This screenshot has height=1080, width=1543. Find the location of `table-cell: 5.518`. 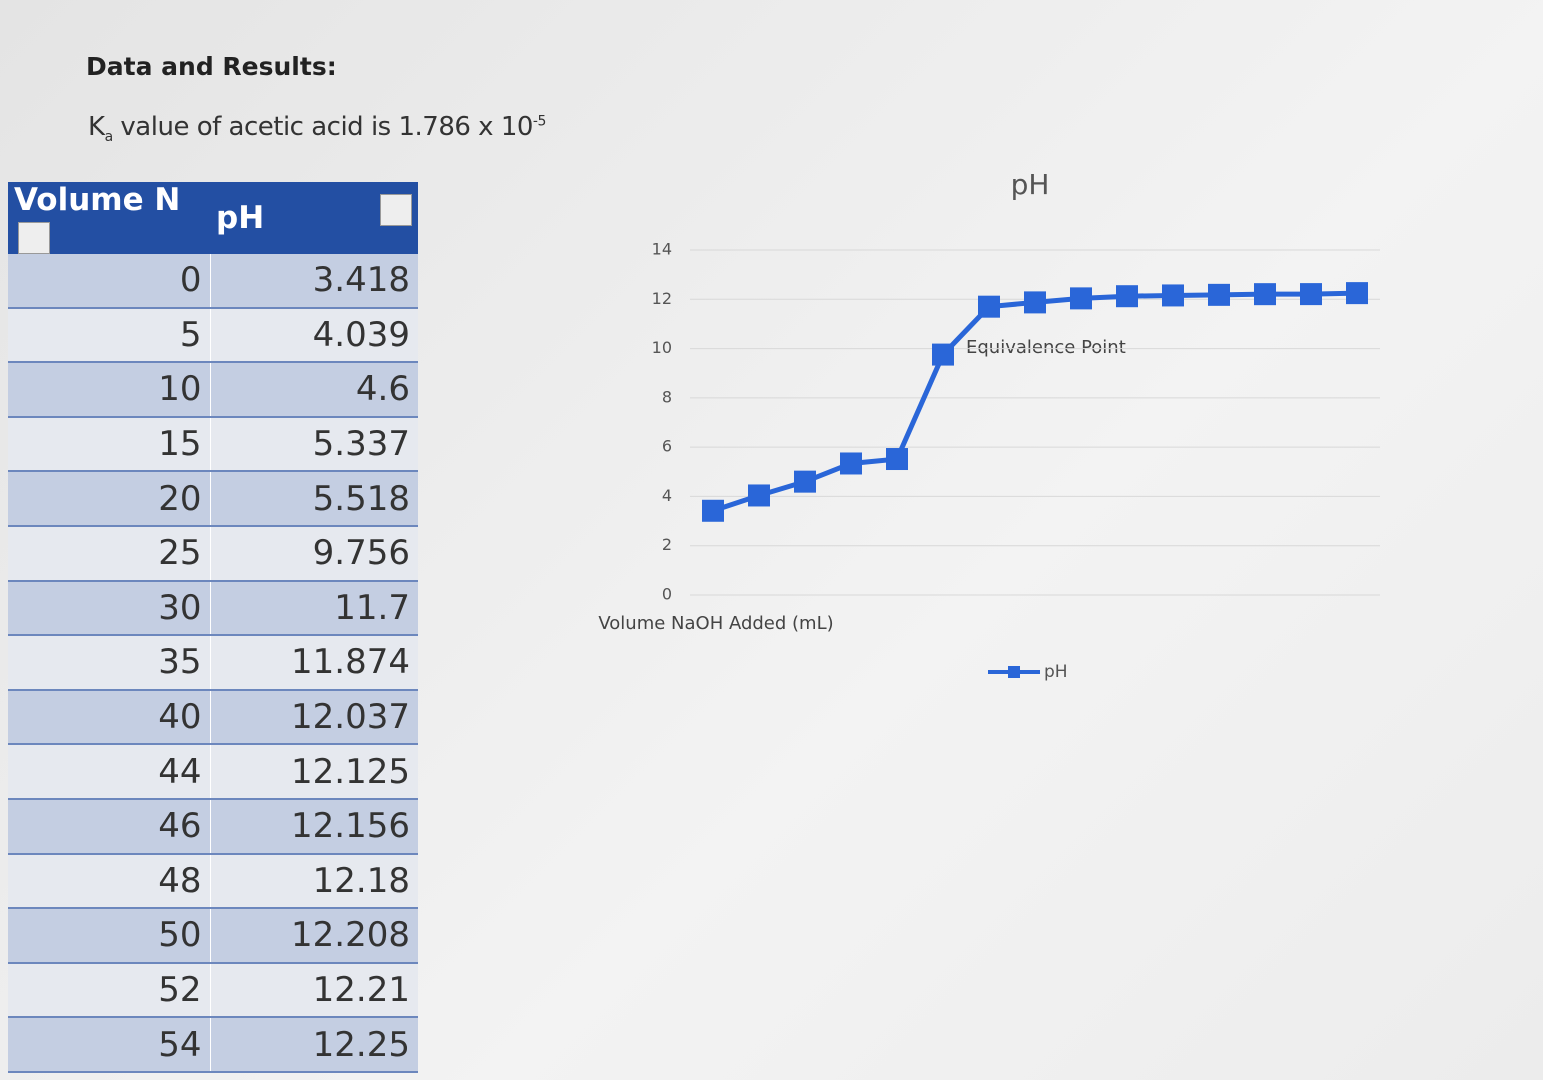

table-cell: 5.518 is located at coordinates (314, 499).